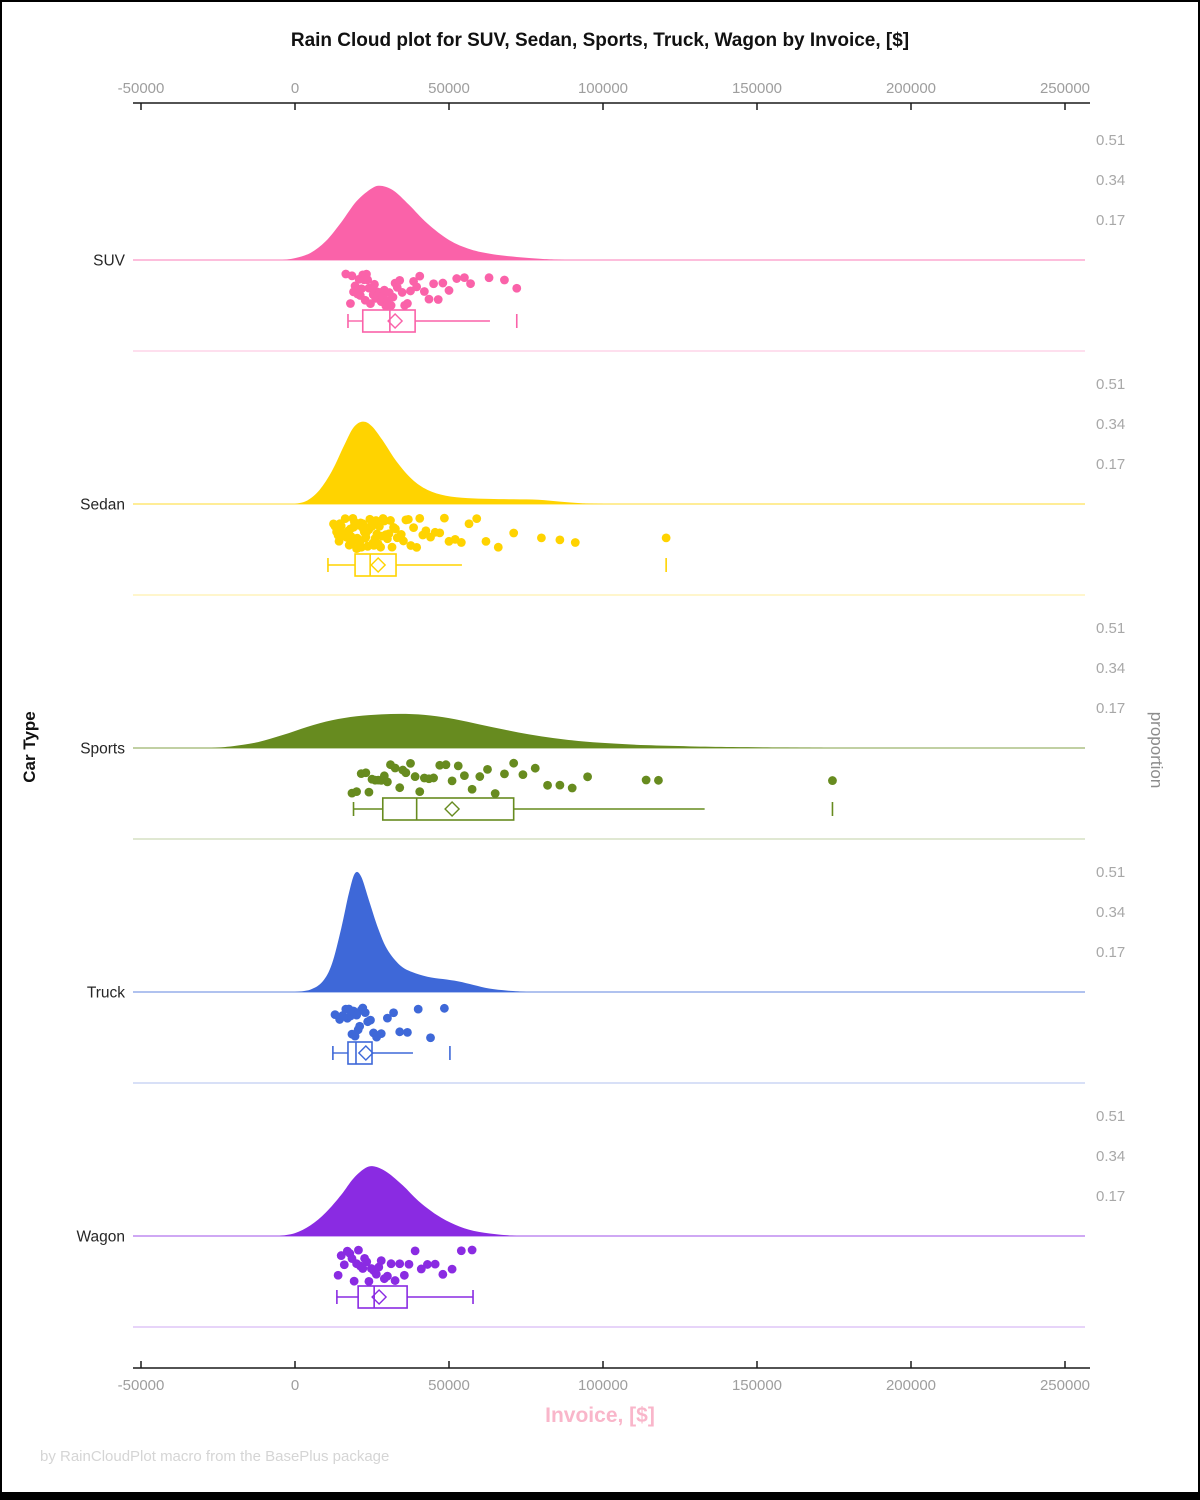  I want to click on density-cloud-sedan, so click(449, 462).